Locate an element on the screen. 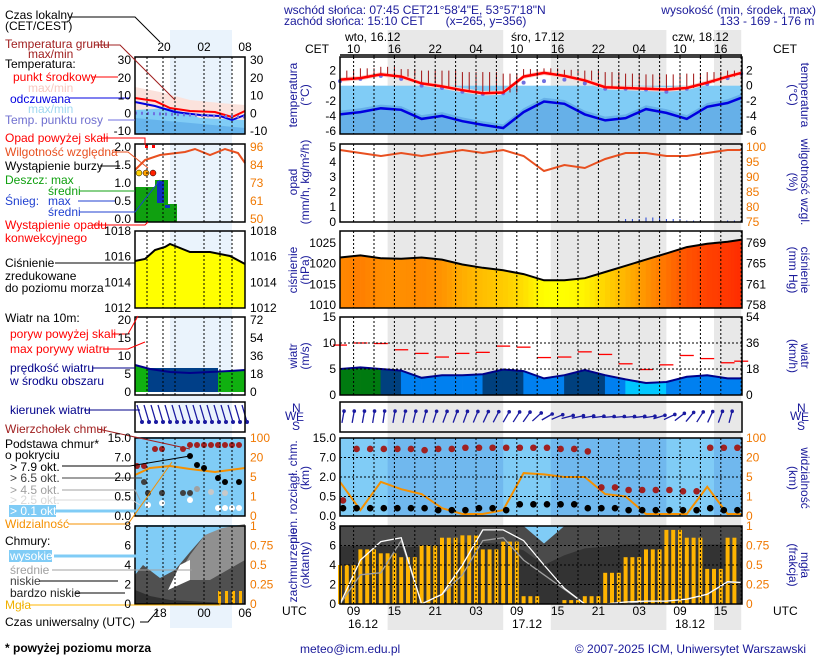 The height and width of the screenshot is (660, 820). utc-tick: 15 is located at coordinates (395, 611).